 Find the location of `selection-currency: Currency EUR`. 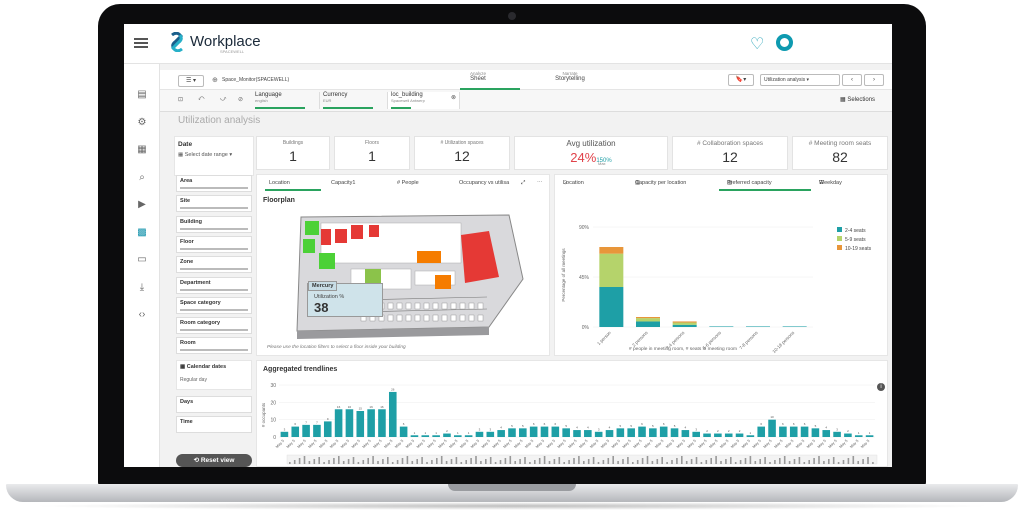

selection-currency: Currency EUR is located at coordinates (354, 100).